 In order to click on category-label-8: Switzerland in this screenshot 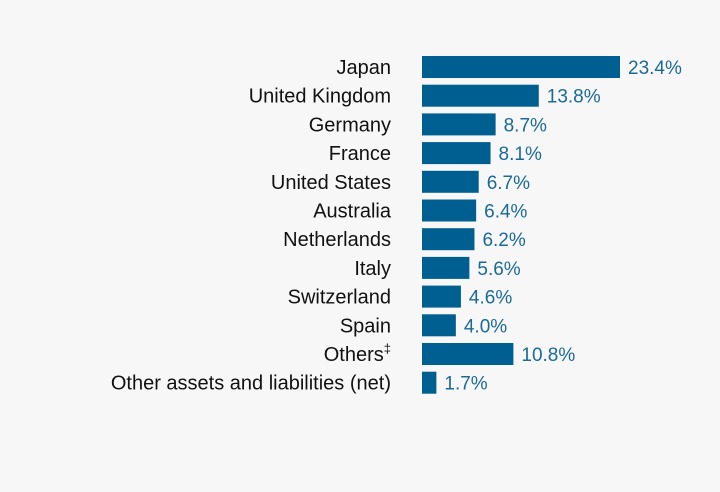, I will do `click(339, 298)`.